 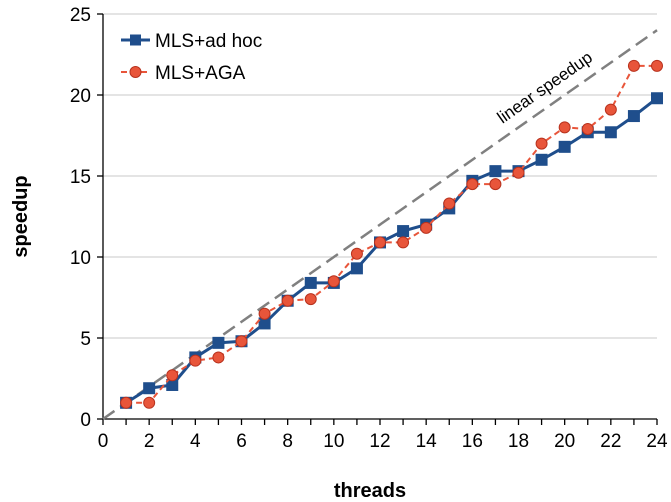 I want to click on x-tick-label: 22, so click(x=610, y=441).